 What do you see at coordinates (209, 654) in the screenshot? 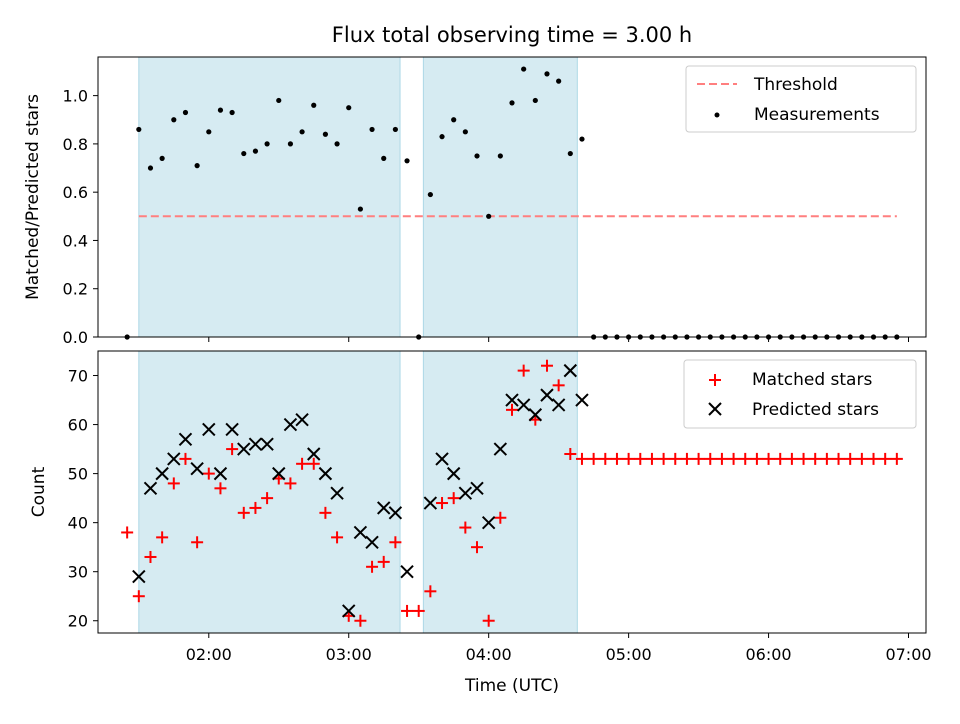
I see `bottom-x-tick-label: 02:00` at bounding box center [209, 654].